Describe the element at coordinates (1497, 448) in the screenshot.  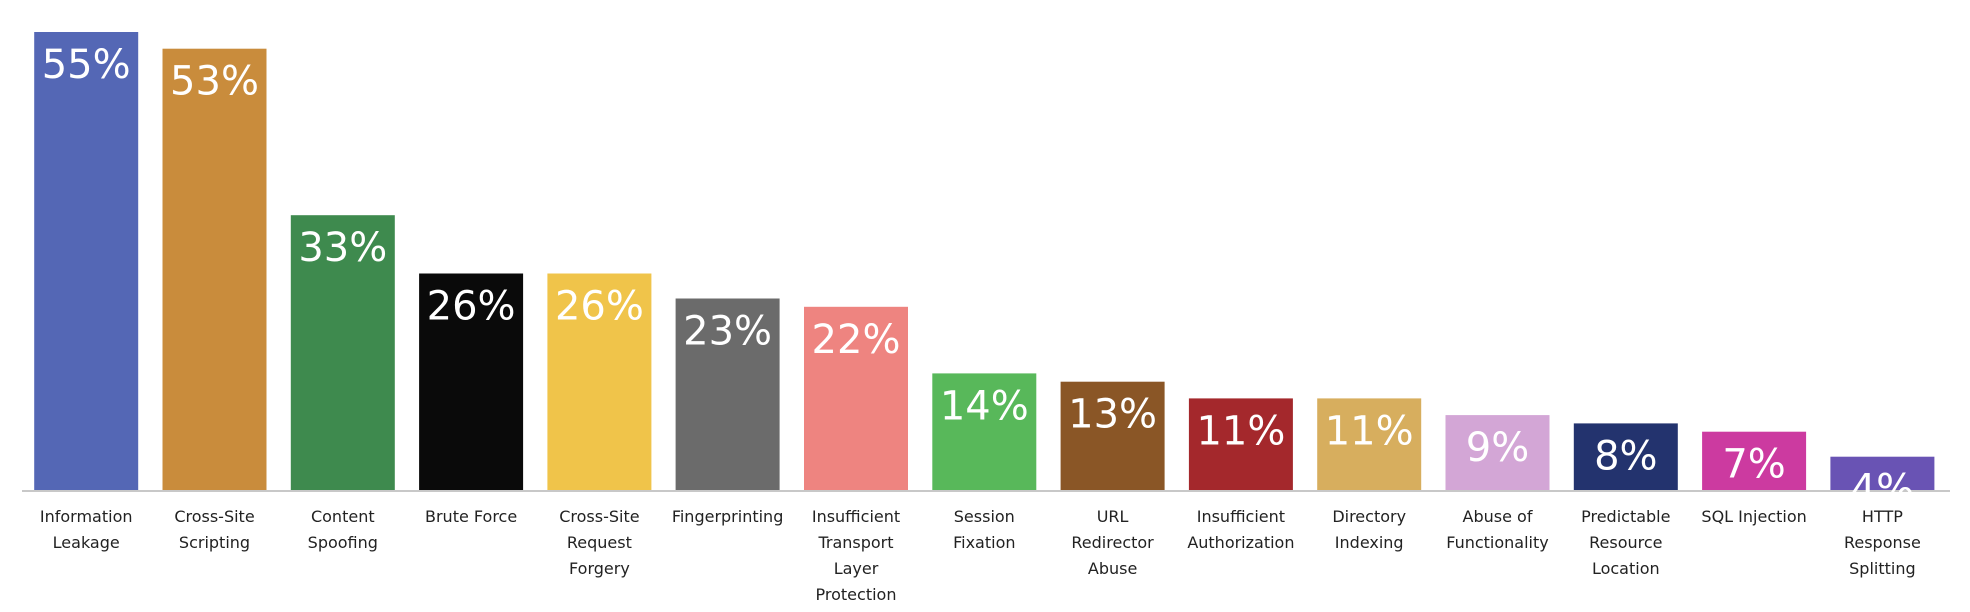
I see `value-label-abuse-of-functionality: 9%` at that location.